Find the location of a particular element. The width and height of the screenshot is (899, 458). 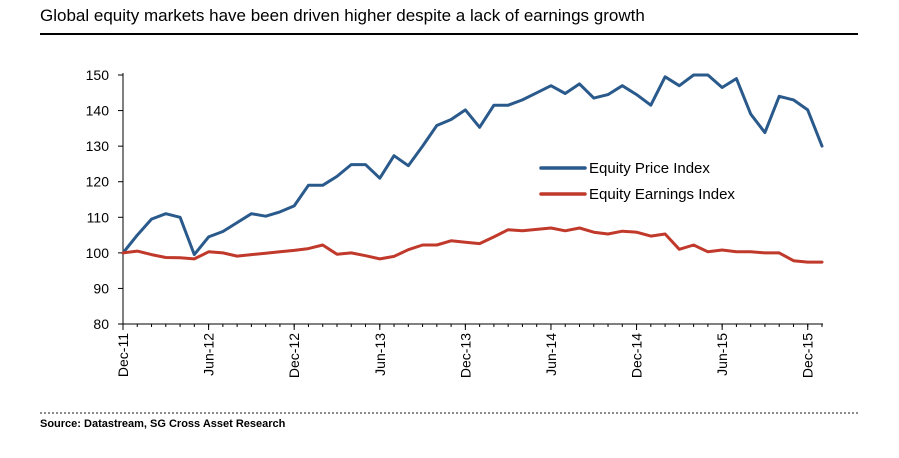

legend: Equity Price Index Equity Earnings Index is located at coordinates (637, 181).